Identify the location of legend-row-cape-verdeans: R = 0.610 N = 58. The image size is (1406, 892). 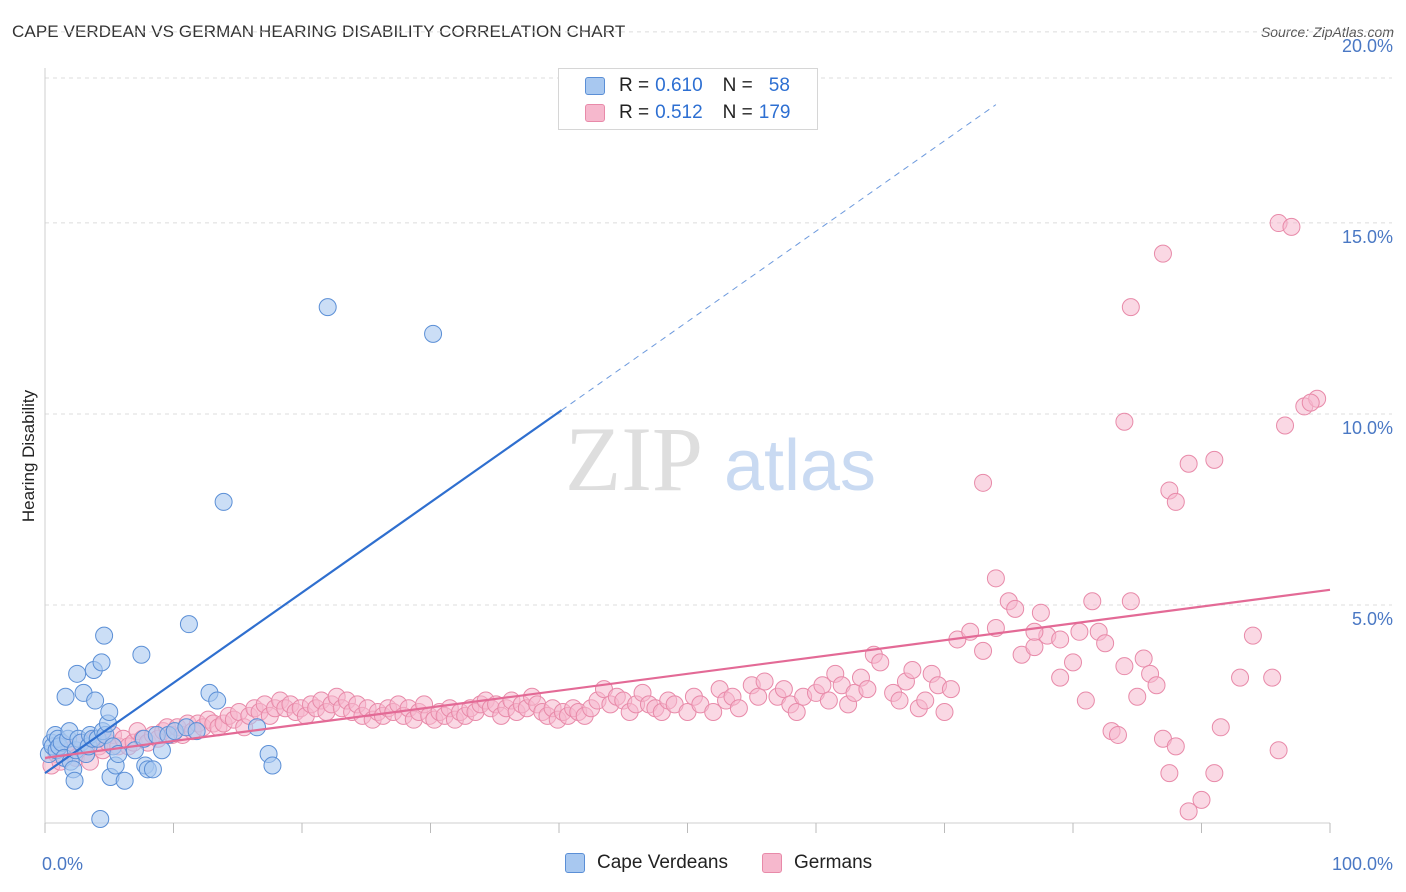
(674, 86).